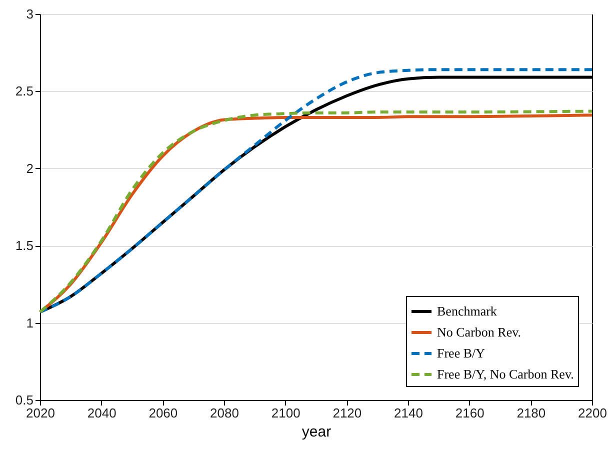  Describe the element at coordinates (408, 413) in the screenshot. I see `x-tick-label: 2140` at that location.